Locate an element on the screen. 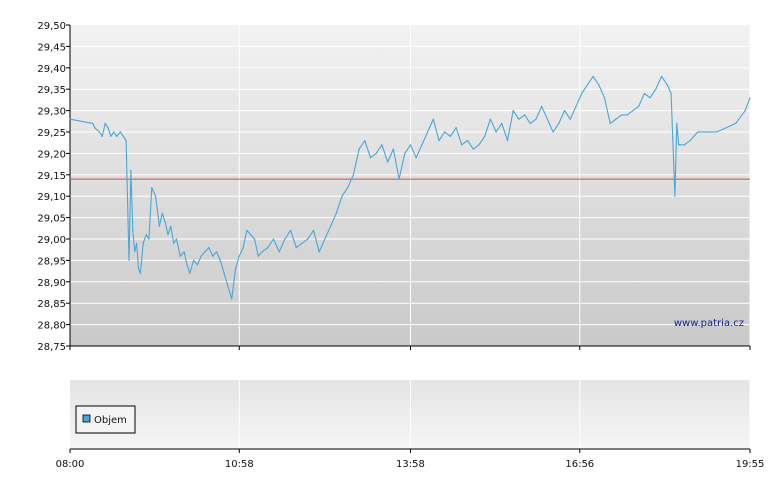 This screenshot has height=490, width=780. y-tick-label: 28,95 is located at coordinates (51, 261).